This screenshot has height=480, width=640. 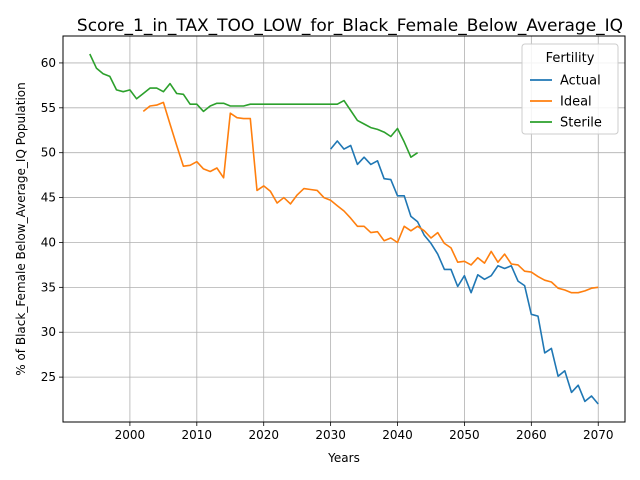 I want to click on x-tick-label: 2050, so click(x=464, y=435).